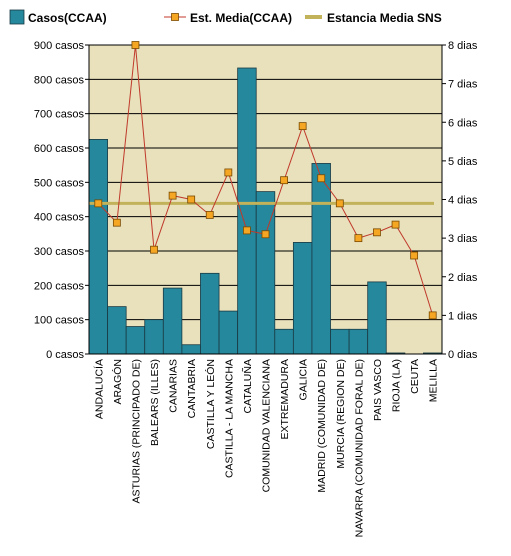 Image resolution: width=511 pixels, height=556 pixels. I want to click on x-tick-label: CEUTA, so click(415, 376).